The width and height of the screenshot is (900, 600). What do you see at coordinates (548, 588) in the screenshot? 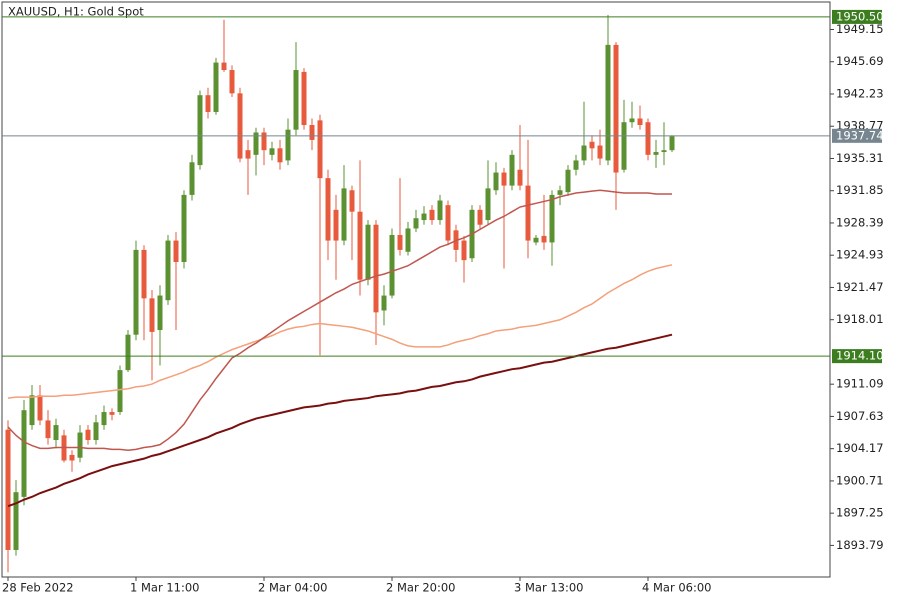
I see `x-tick-label: 3 Mar 13:00` at bounding box center [548, 588].